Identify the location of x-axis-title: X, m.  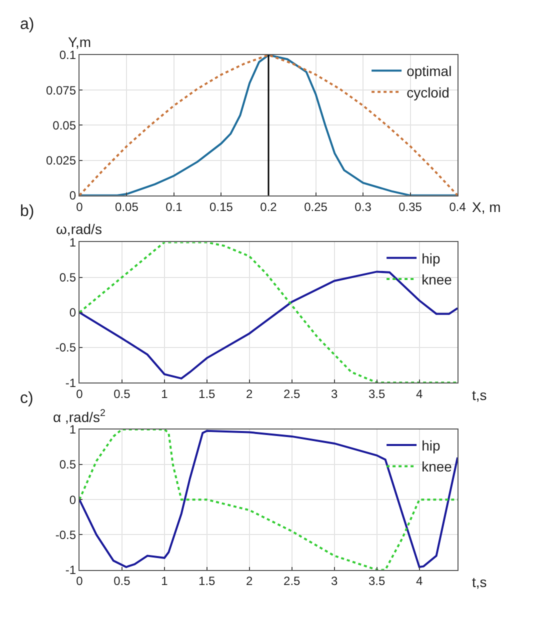
(486, 207).